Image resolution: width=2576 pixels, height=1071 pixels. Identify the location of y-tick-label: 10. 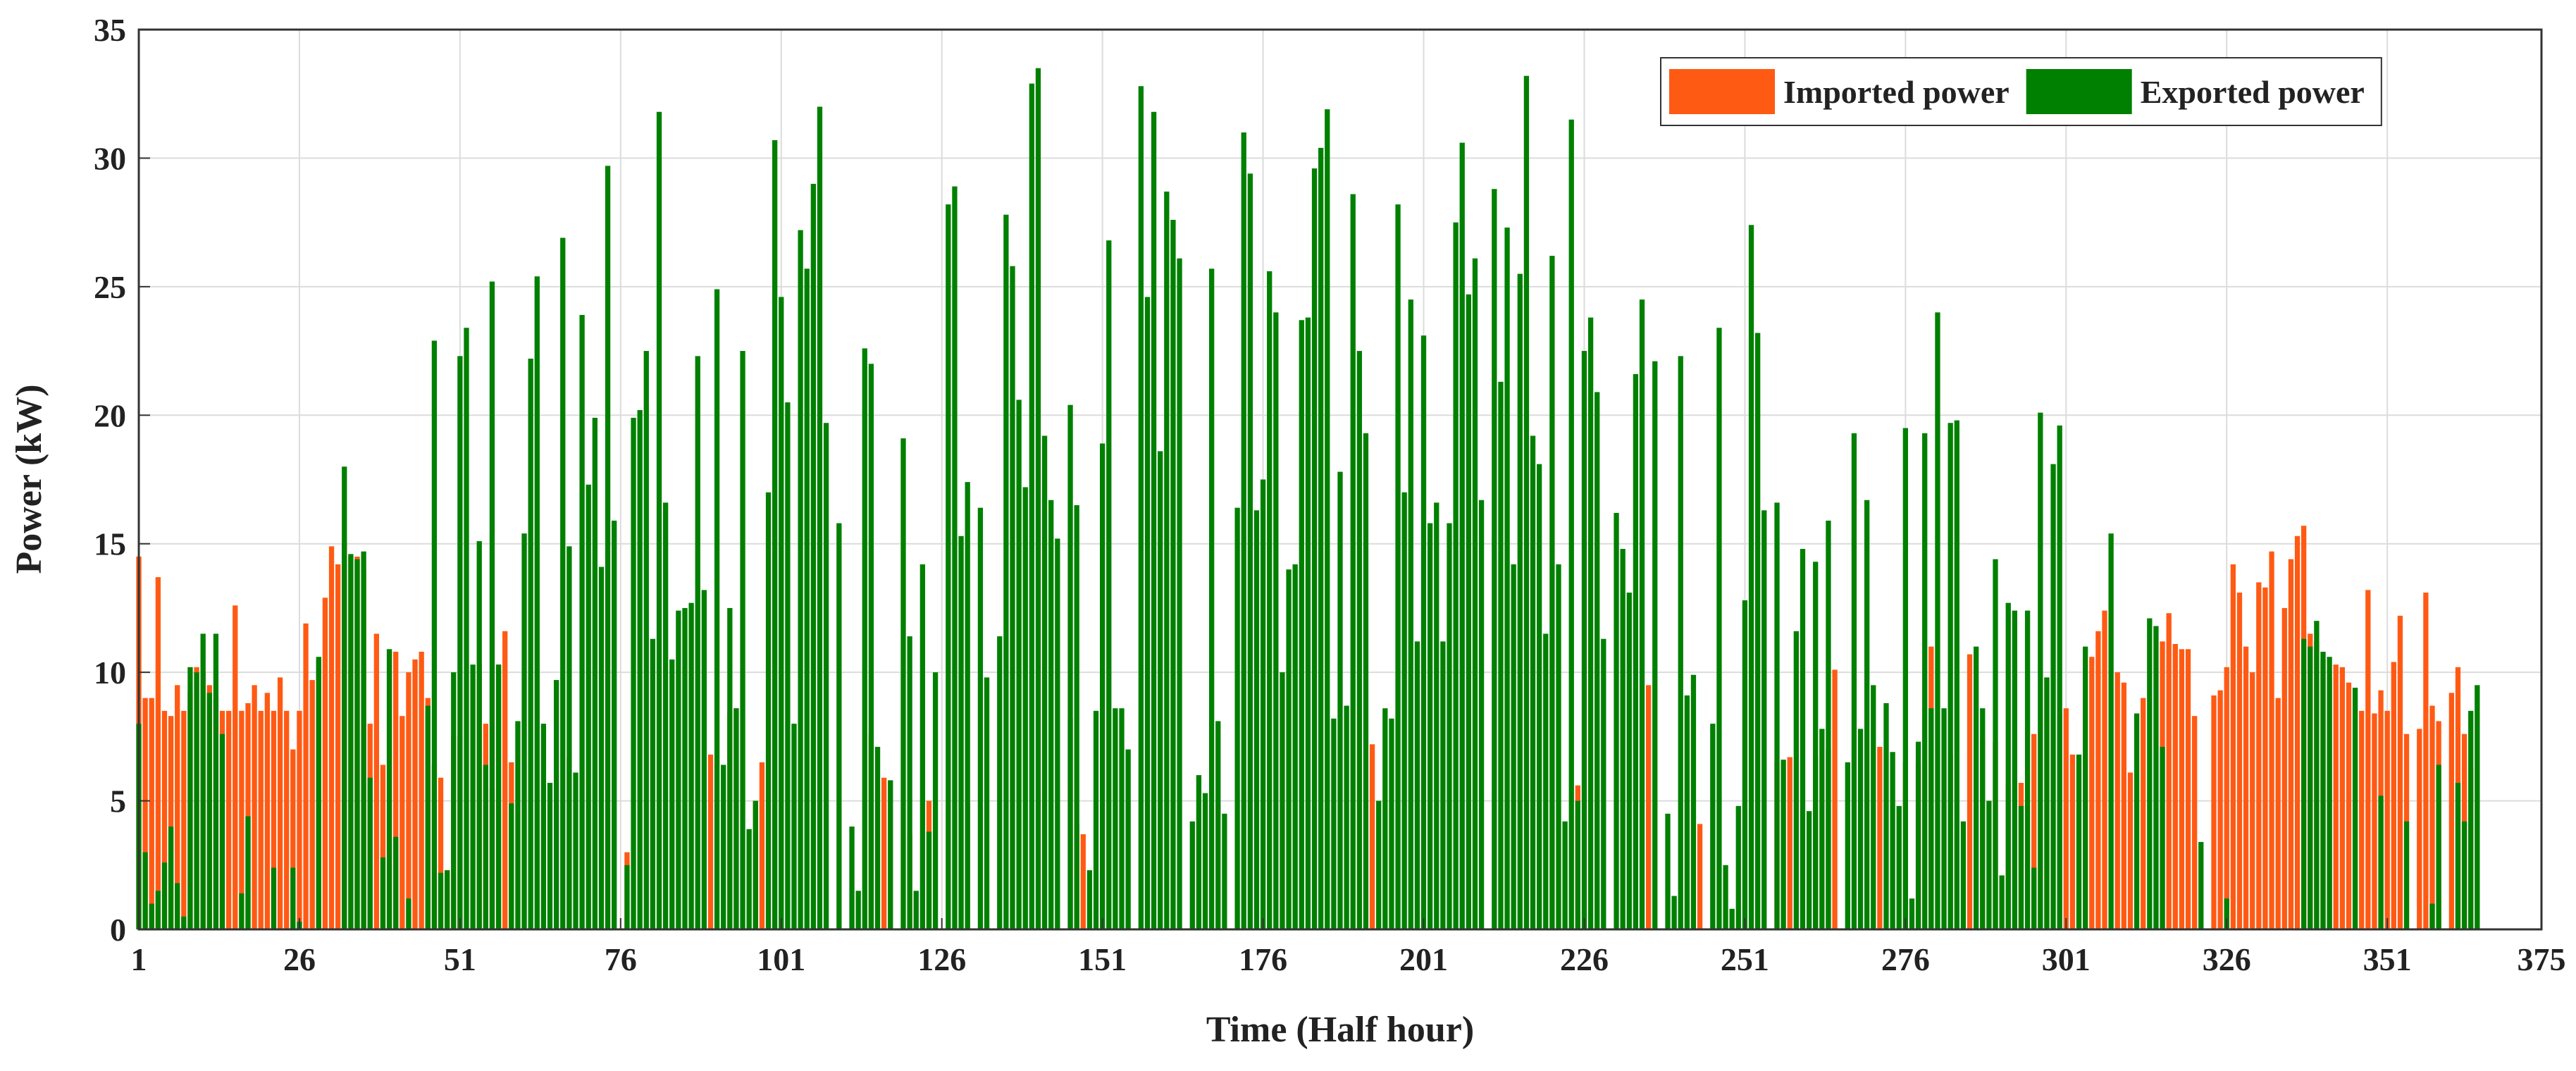
(110, 673).